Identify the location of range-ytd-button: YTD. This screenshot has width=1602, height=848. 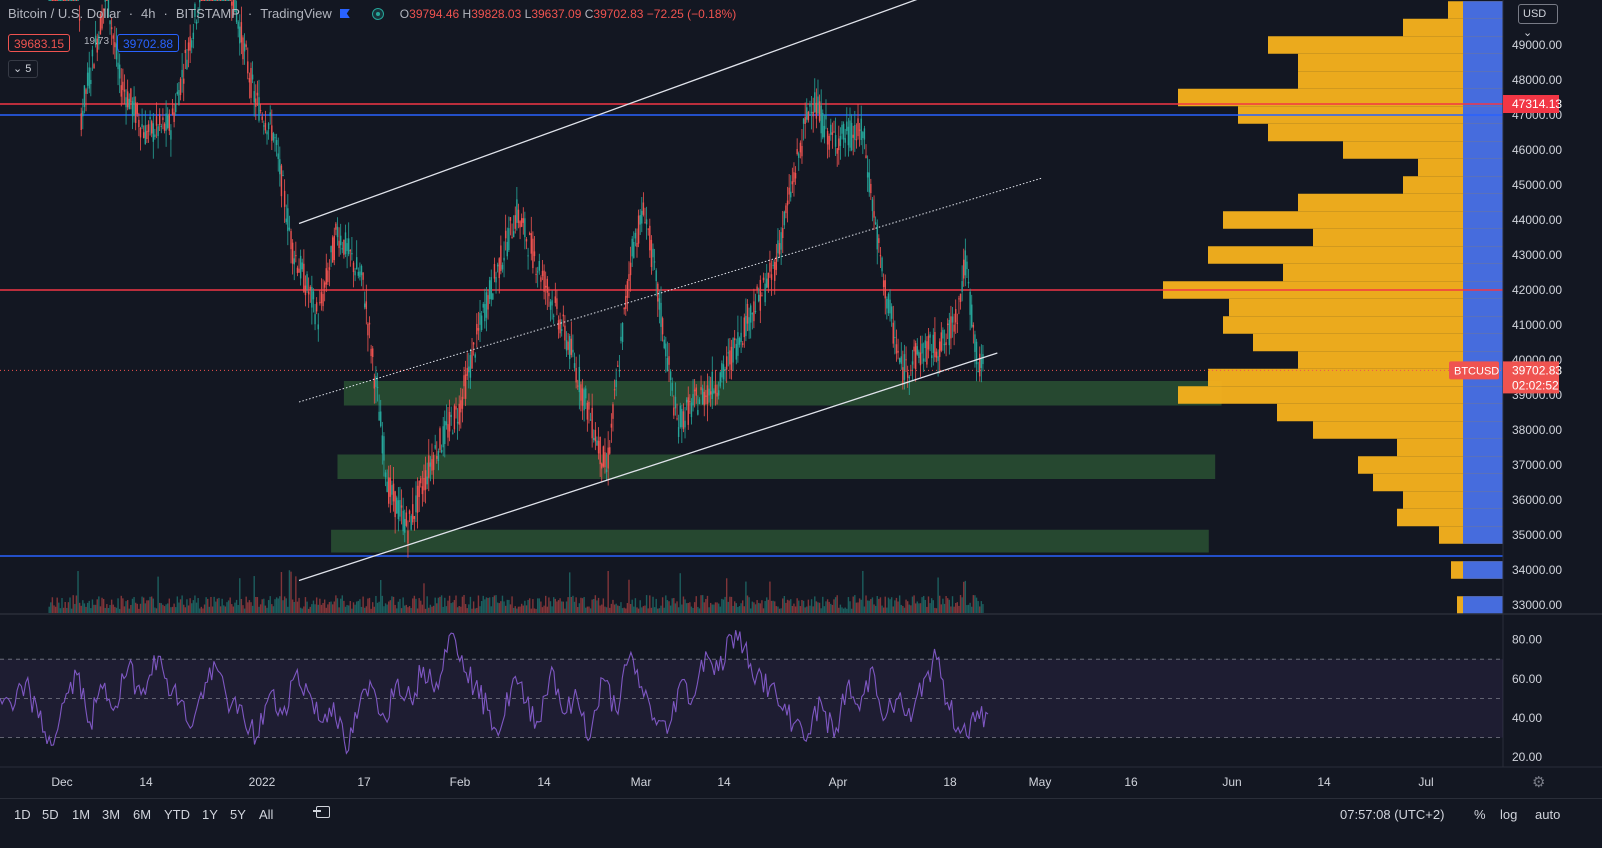
(177, 814).